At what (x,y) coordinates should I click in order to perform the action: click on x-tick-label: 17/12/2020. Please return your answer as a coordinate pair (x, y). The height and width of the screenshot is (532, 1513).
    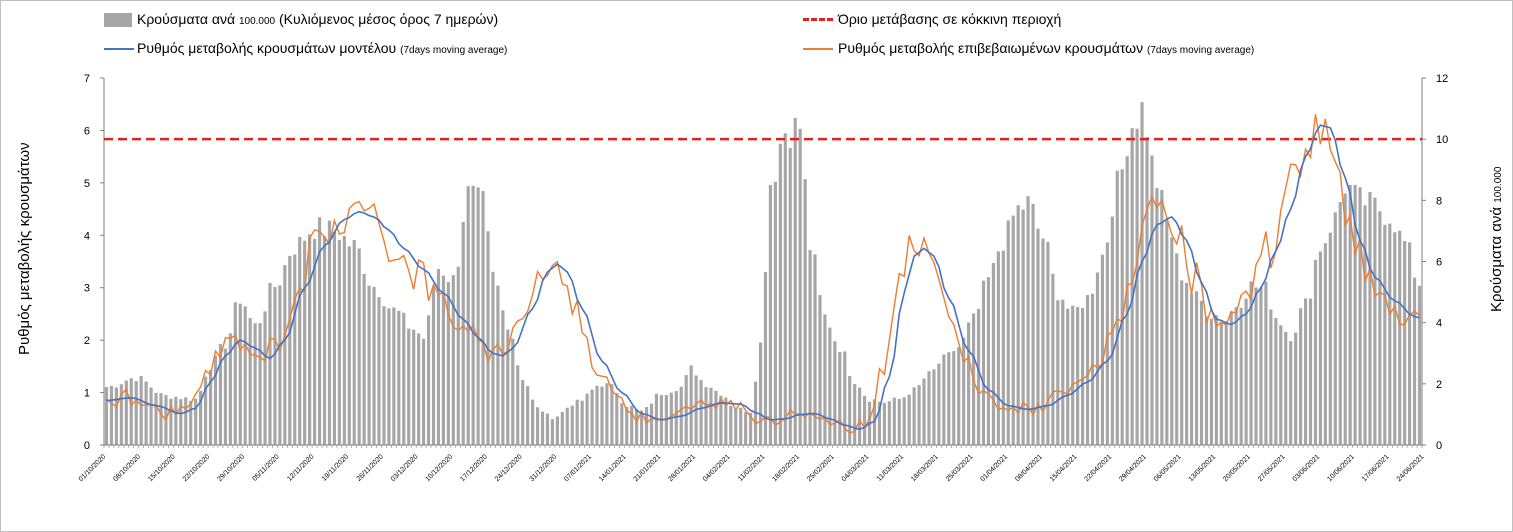
    Looking at the image, I should click on (474, 468).